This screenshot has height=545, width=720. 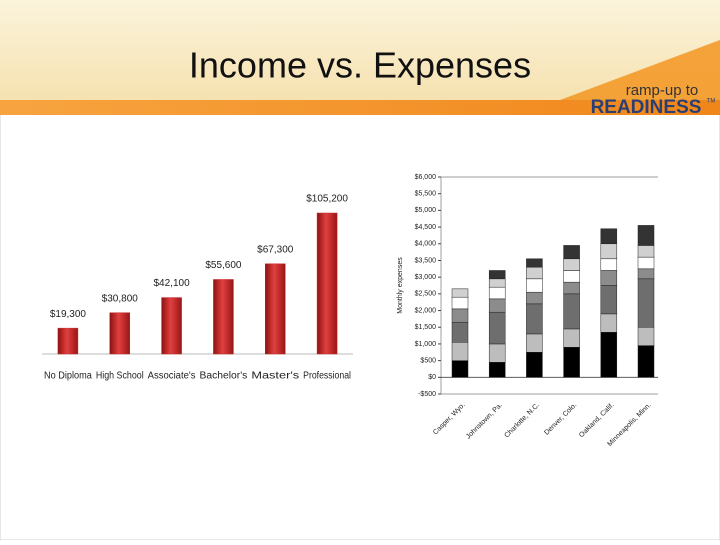 I want to click on y-tick-label: $4,000, so click(x=426, y=244).